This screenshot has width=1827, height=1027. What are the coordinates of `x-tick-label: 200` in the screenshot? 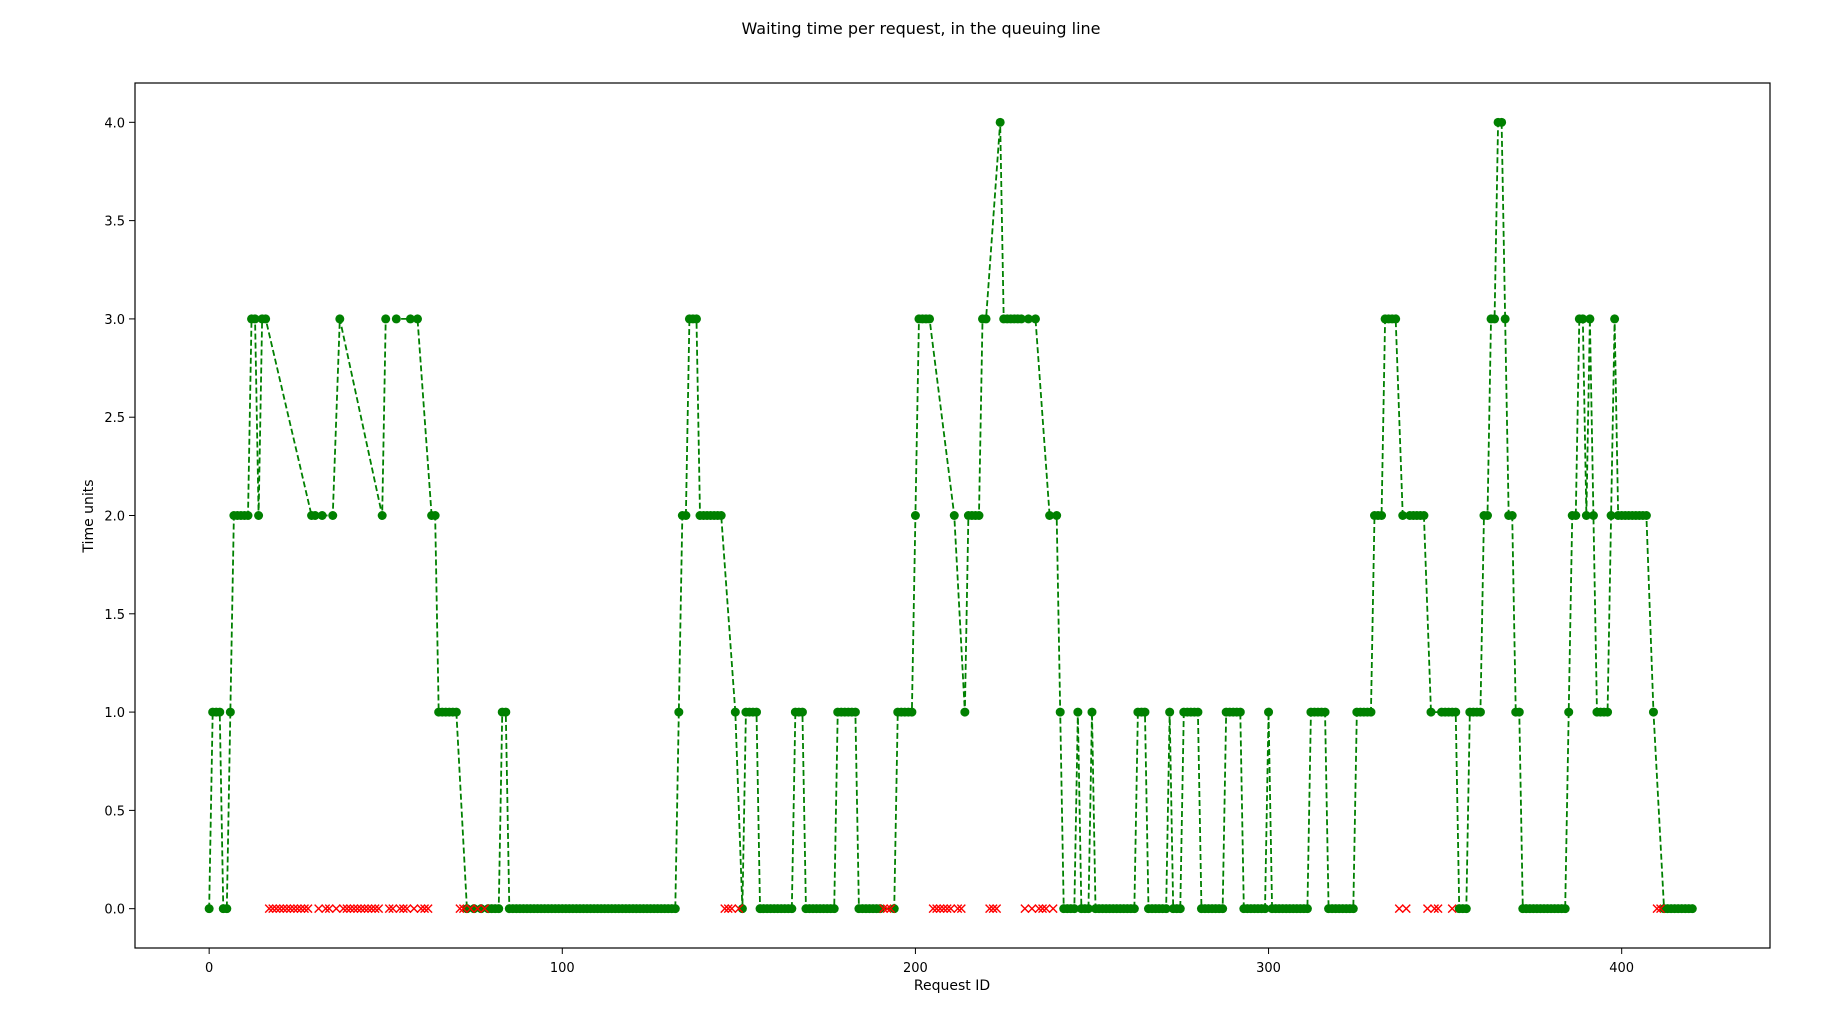 It's located at (915, 968).